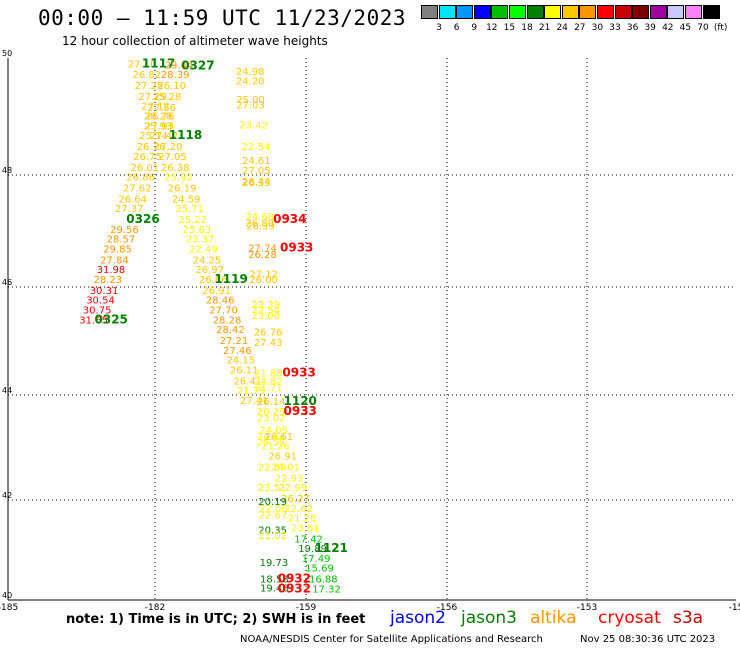 Image resolution: width=740 pixels, height=650 pixels. What do you see at coordinates (587, 608) in the screenshot?
I see `x-tick-label: -153` at bounding box center [587, 608].